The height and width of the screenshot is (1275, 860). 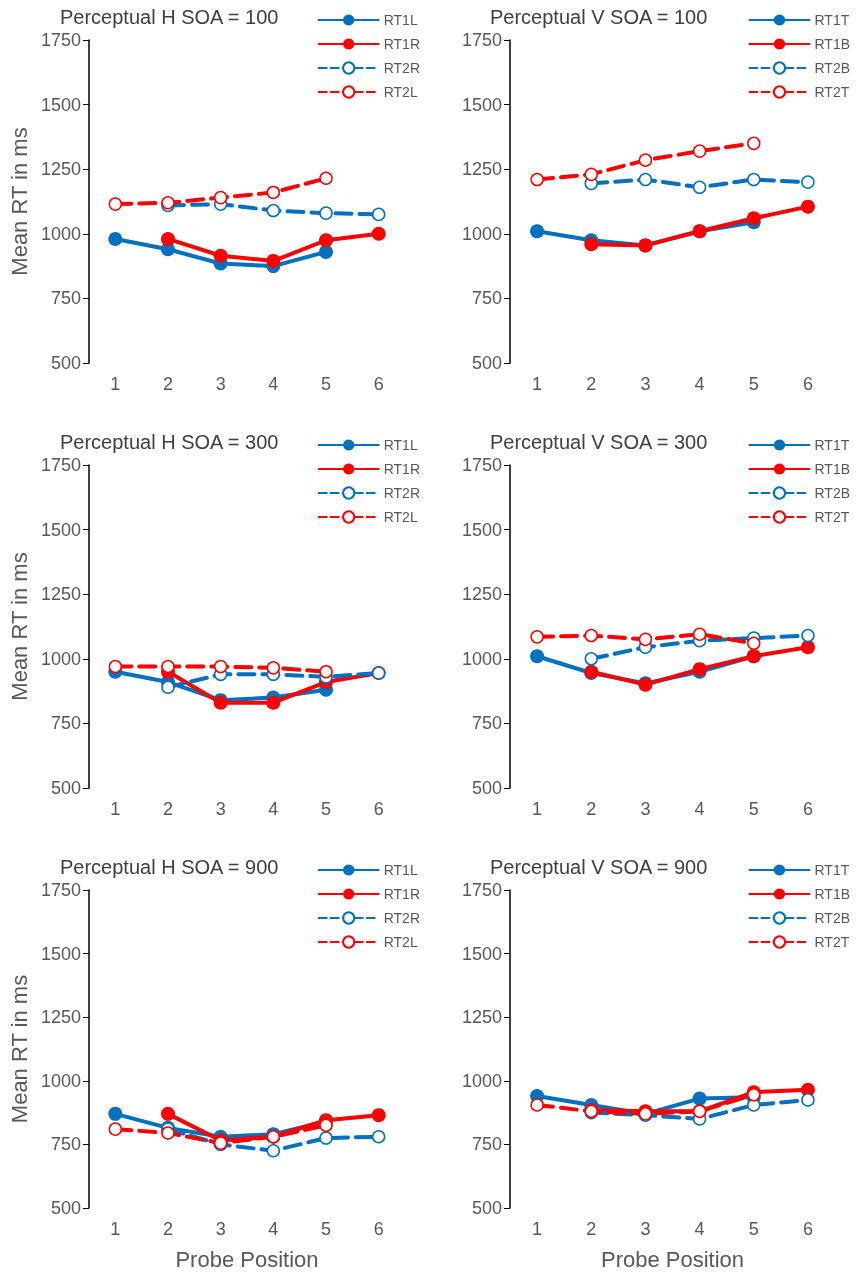 What do you see at coordinates (599, 17) in the screenshot?
I see `chart-title: Perceptual V SOA = 100` at bounding box center [599, 17].